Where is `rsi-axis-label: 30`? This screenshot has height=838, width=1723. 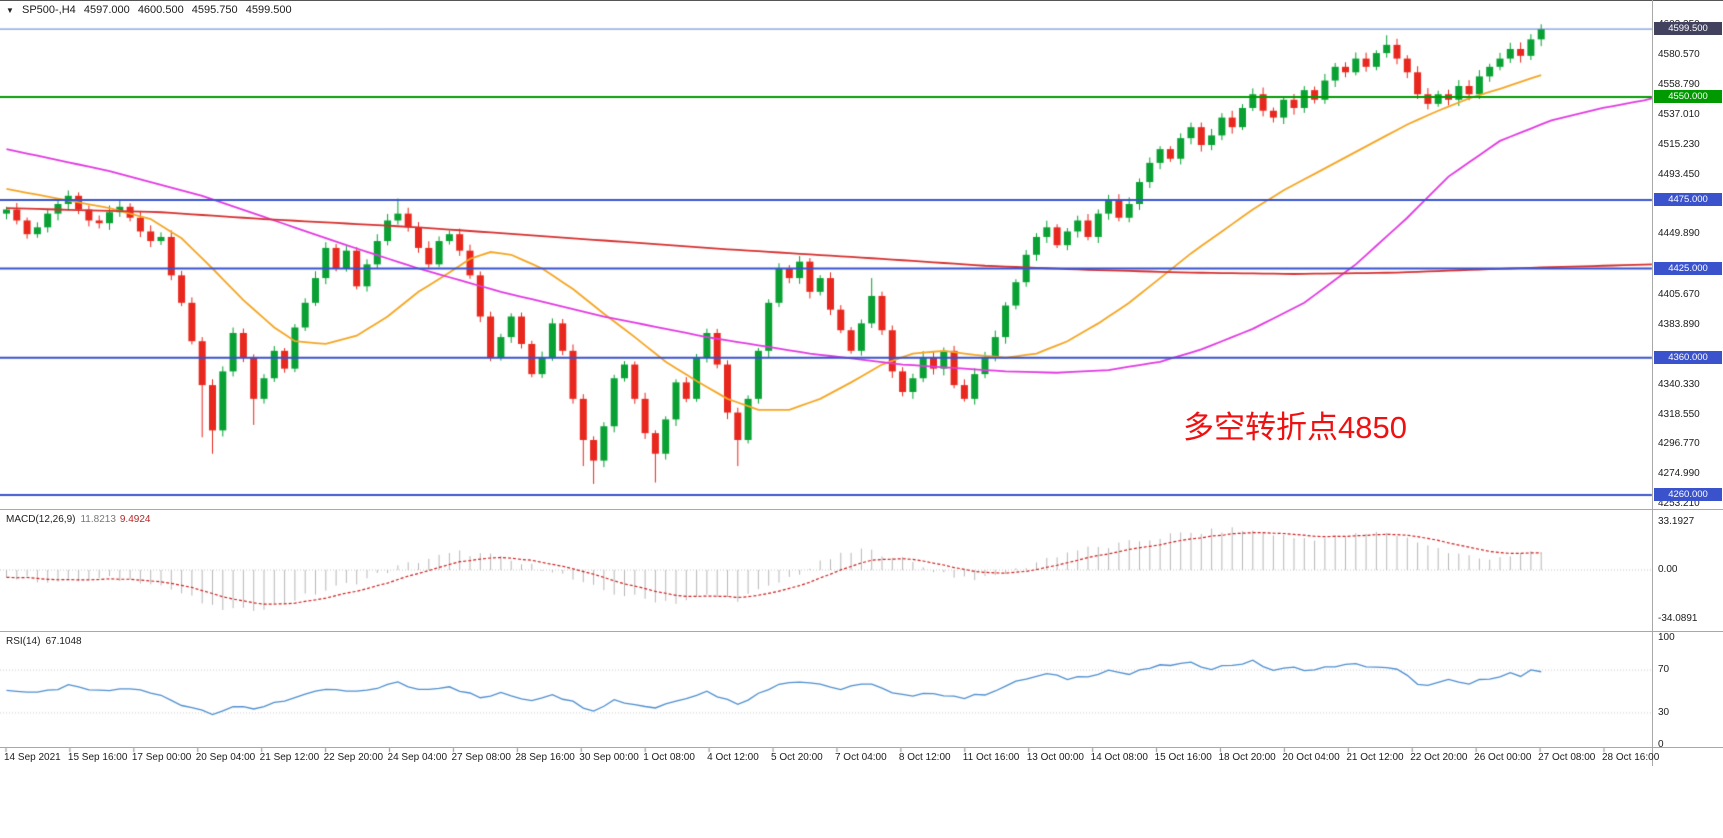 rsi-axis-label: 30 is located at coordinates (1664, 712).